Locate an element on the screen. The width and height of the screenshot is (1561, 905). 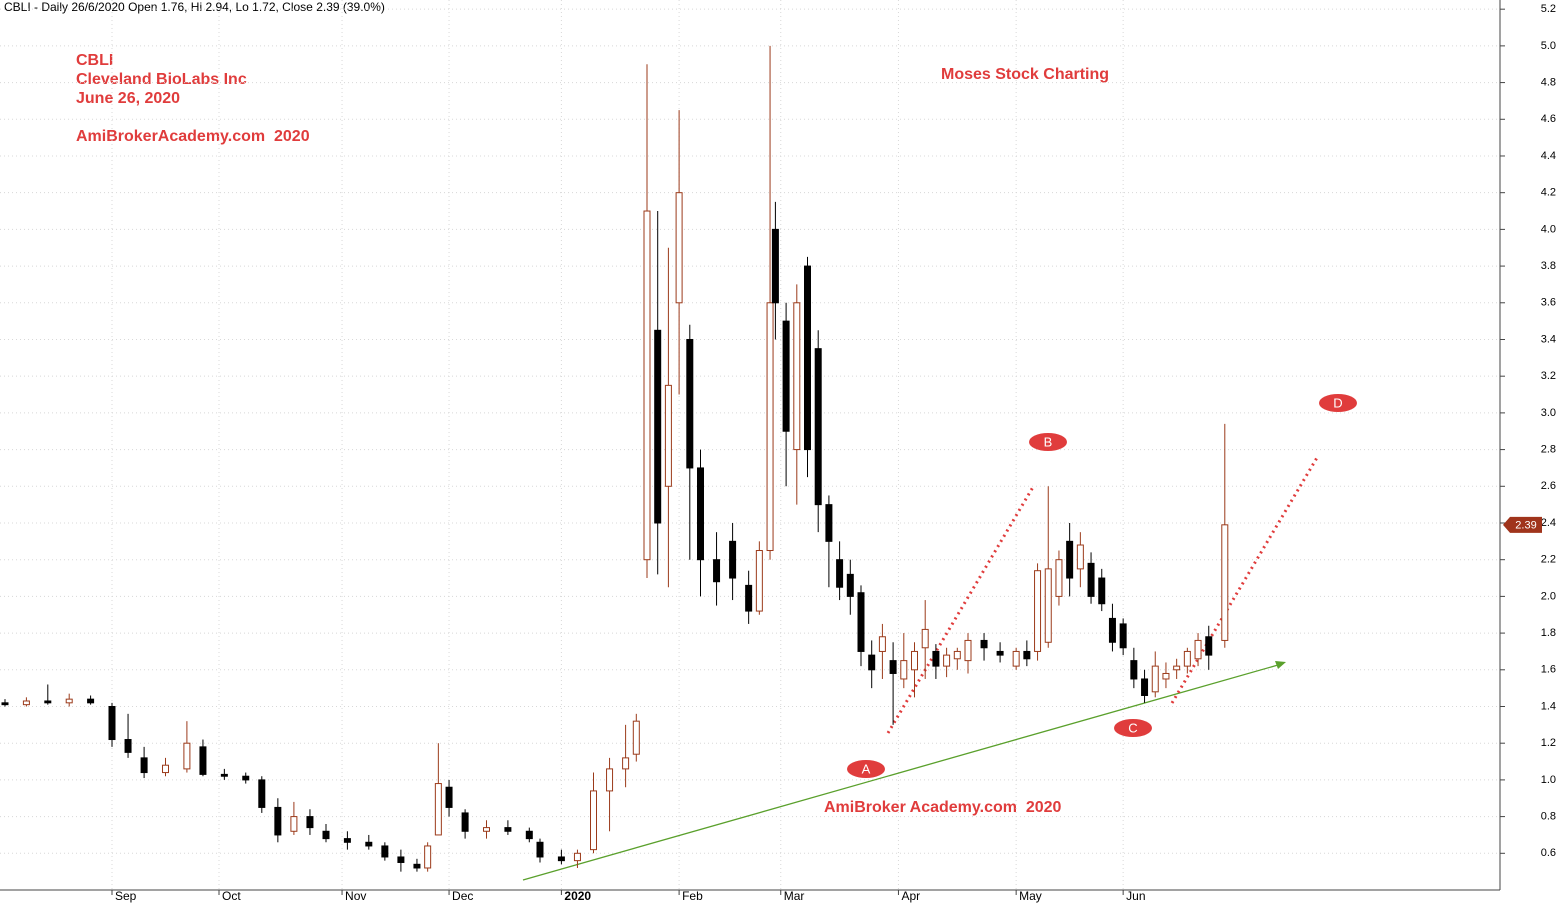
y-tick-label: 3.4 is located at coordinates (1548, 339).